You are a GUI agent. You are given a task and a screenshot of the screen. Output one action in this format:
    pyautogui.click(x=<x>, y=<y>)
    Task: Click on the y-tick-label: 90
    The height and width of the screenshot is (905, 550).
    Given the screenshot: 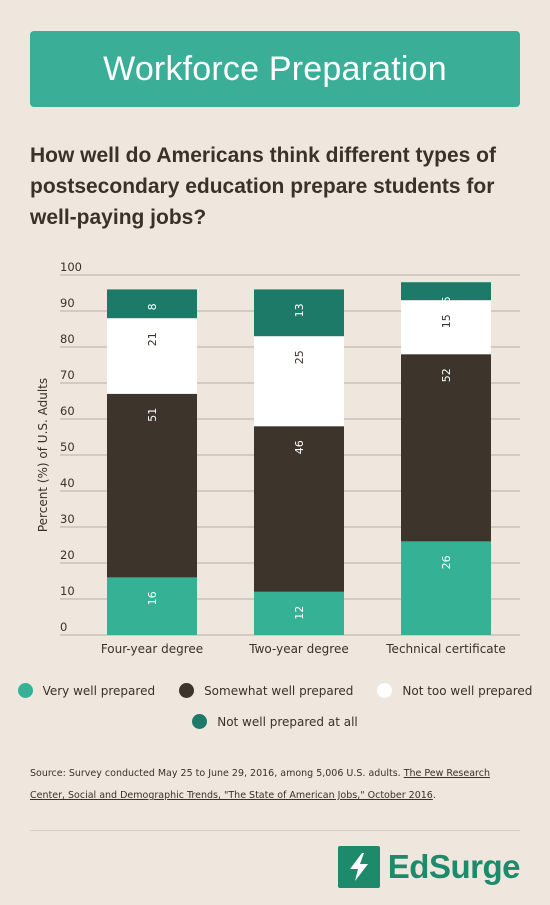 What is the action you would take?
    pyautogui.click(x=67, y=303)
    